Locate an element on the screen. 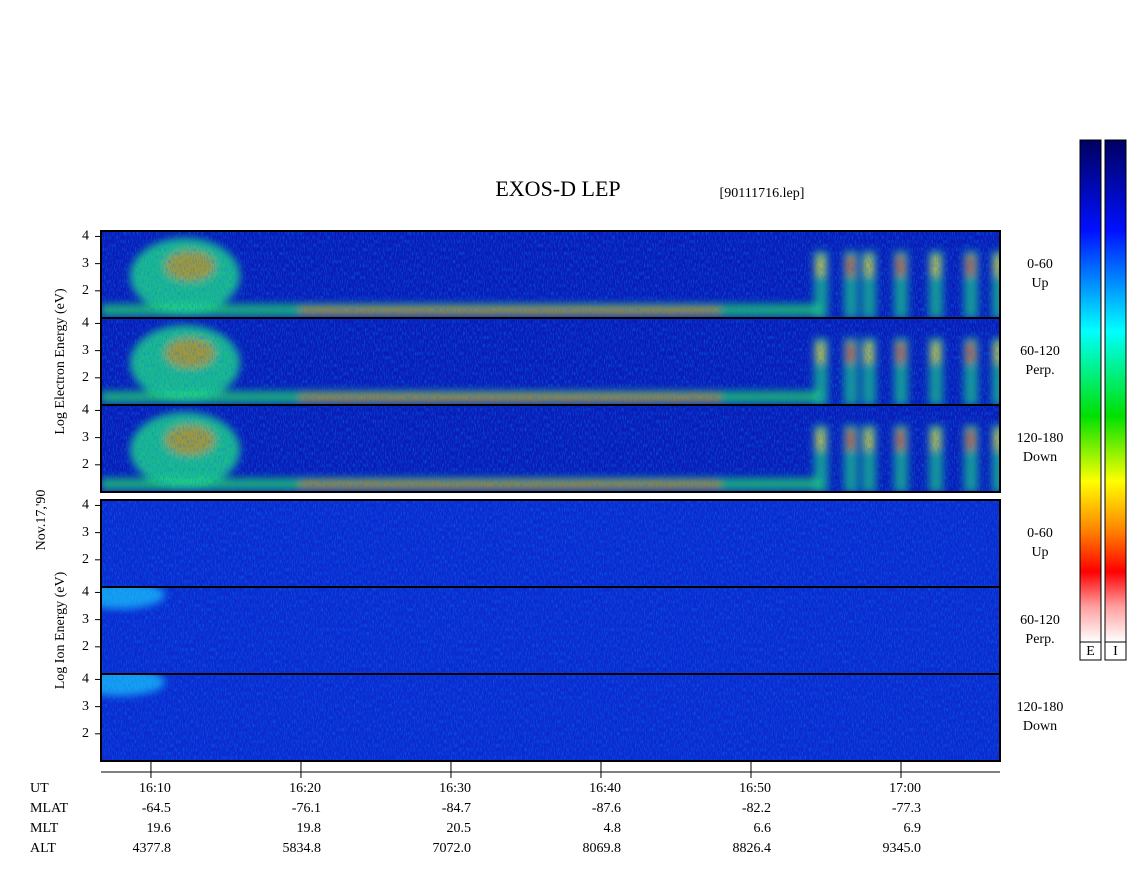 This screenshot has width=1130, height=875. colorbars: E I is located at coordinates (1103, 400).